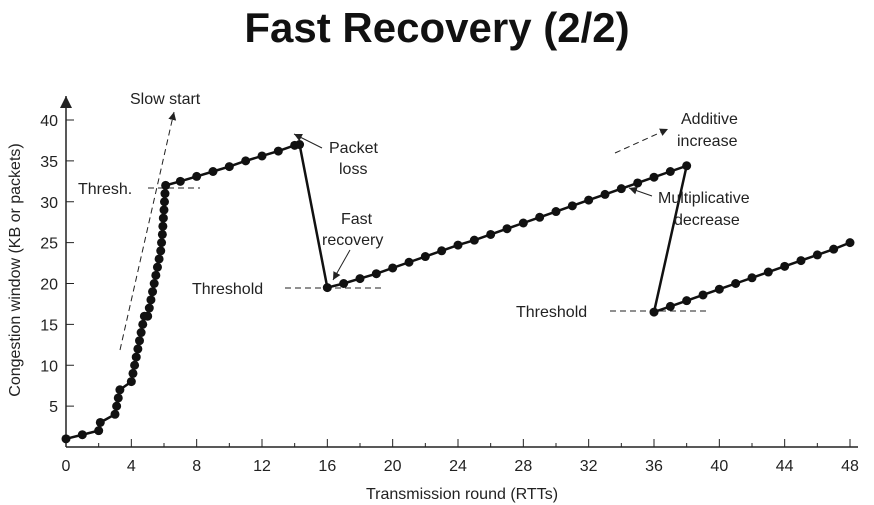 Image resolution: width=874 pixels, height=505 pixels. Describe the element at coordinates (850, 466) in the screenshot. I see `x-tick-label: 48` at that location.